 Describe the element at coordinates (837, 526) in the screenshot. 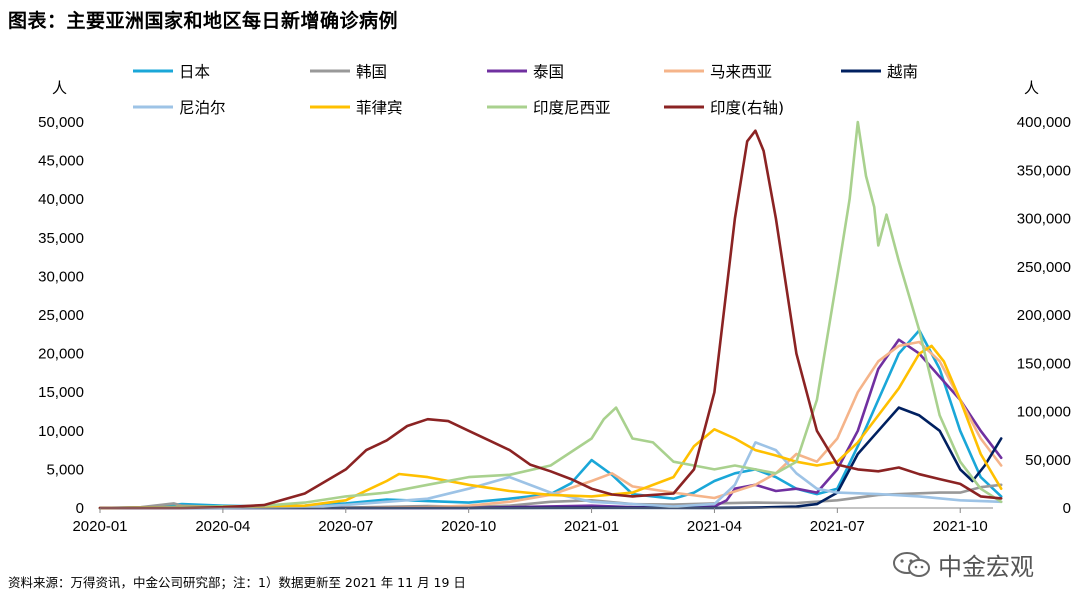

I see `x-tick-label: 2021-07` at that location.